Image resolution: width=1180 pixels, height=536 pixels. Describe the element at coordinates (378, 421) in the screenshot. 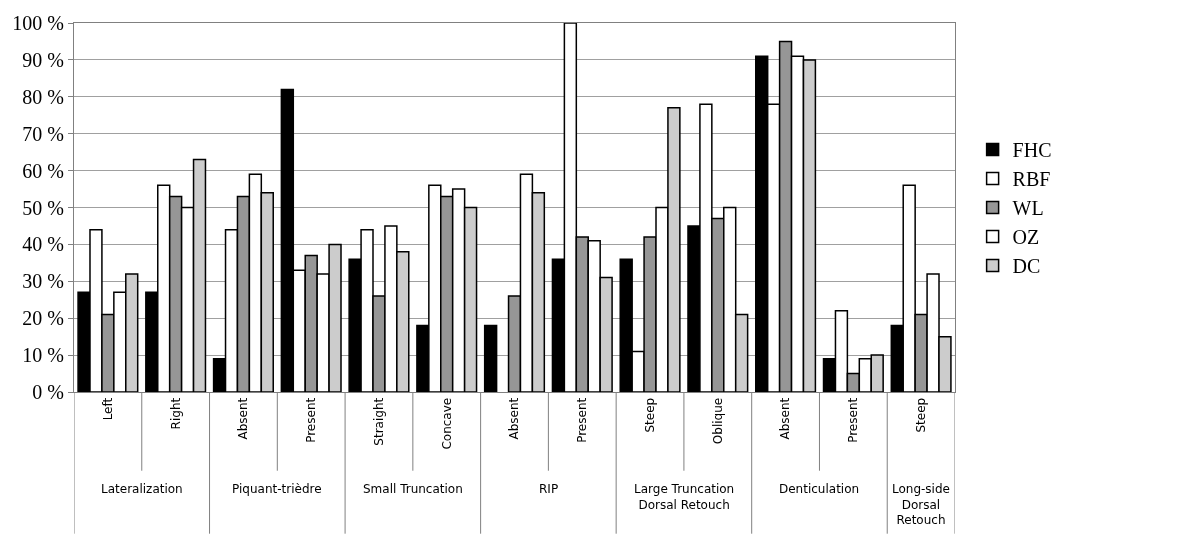

I see `x-tick-label: Straight` at that location.